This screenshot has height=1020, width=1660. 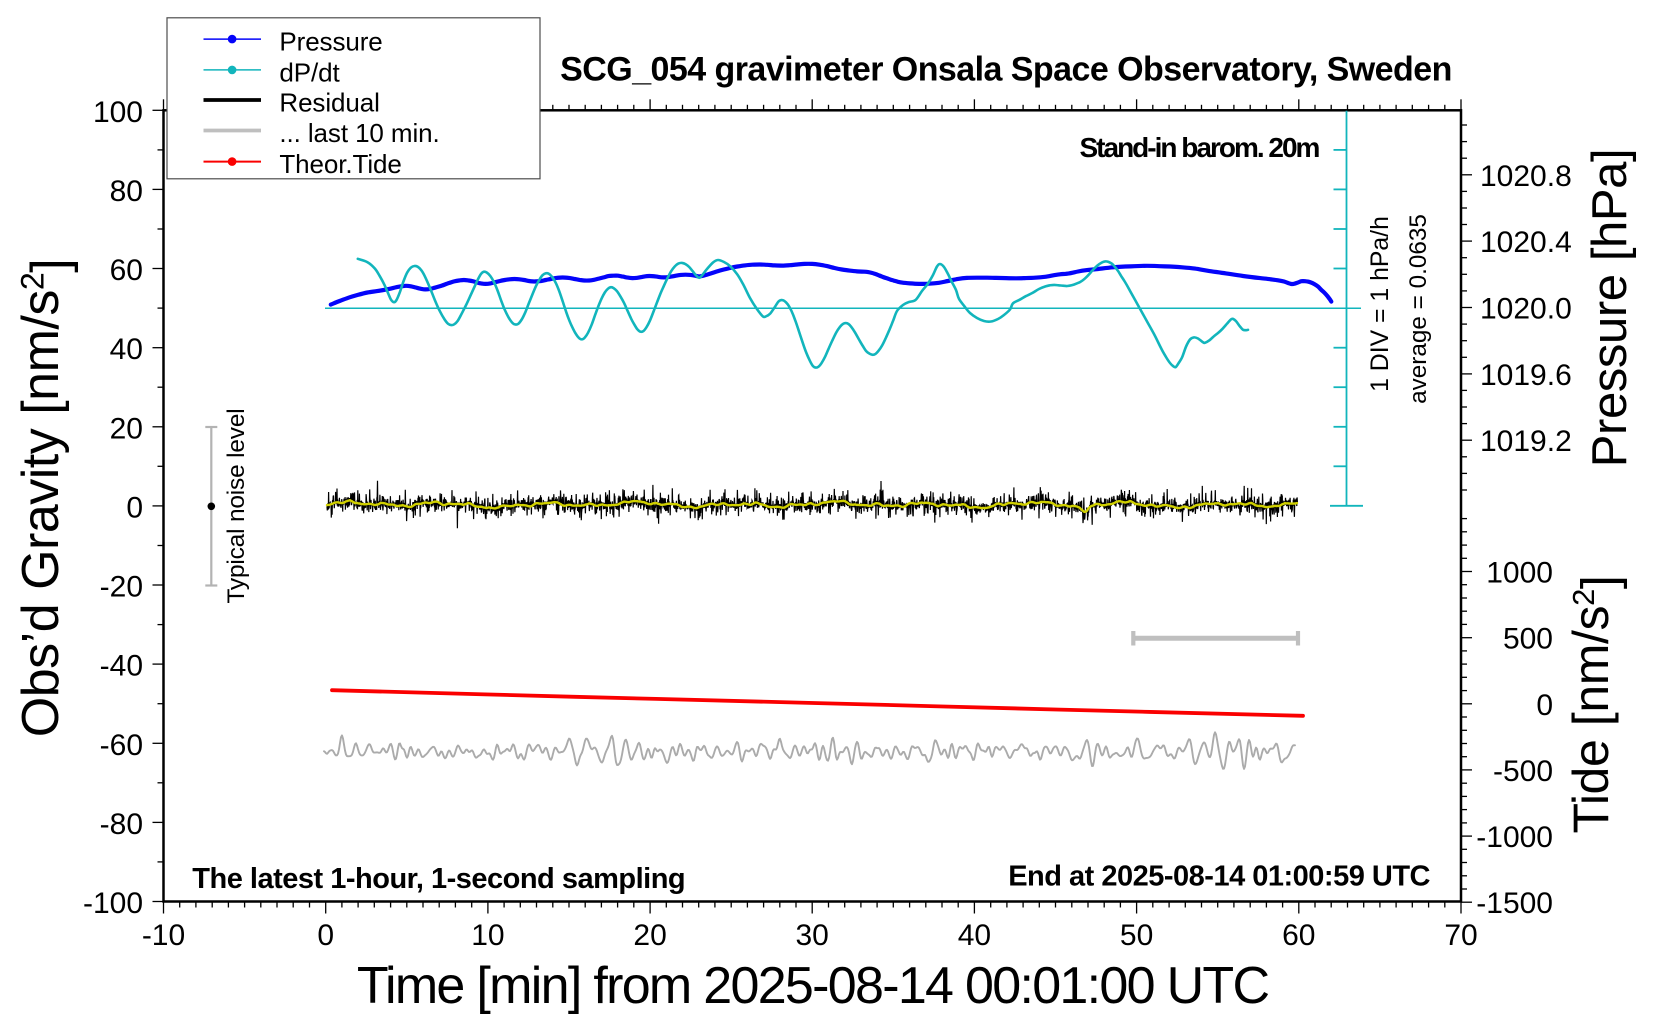 I want to click on svg-text: average = 0.0635, so click(x=1418, y=309).